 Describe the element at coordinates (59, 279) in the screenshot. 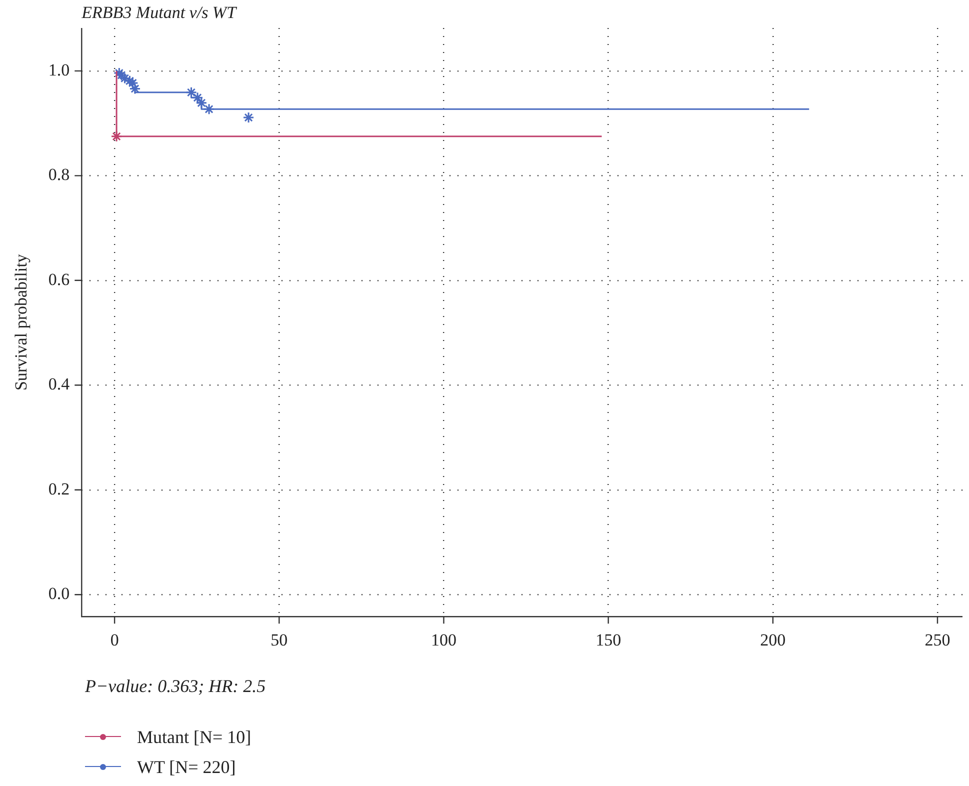

I see `y-tick-label: 0.6` at that location.